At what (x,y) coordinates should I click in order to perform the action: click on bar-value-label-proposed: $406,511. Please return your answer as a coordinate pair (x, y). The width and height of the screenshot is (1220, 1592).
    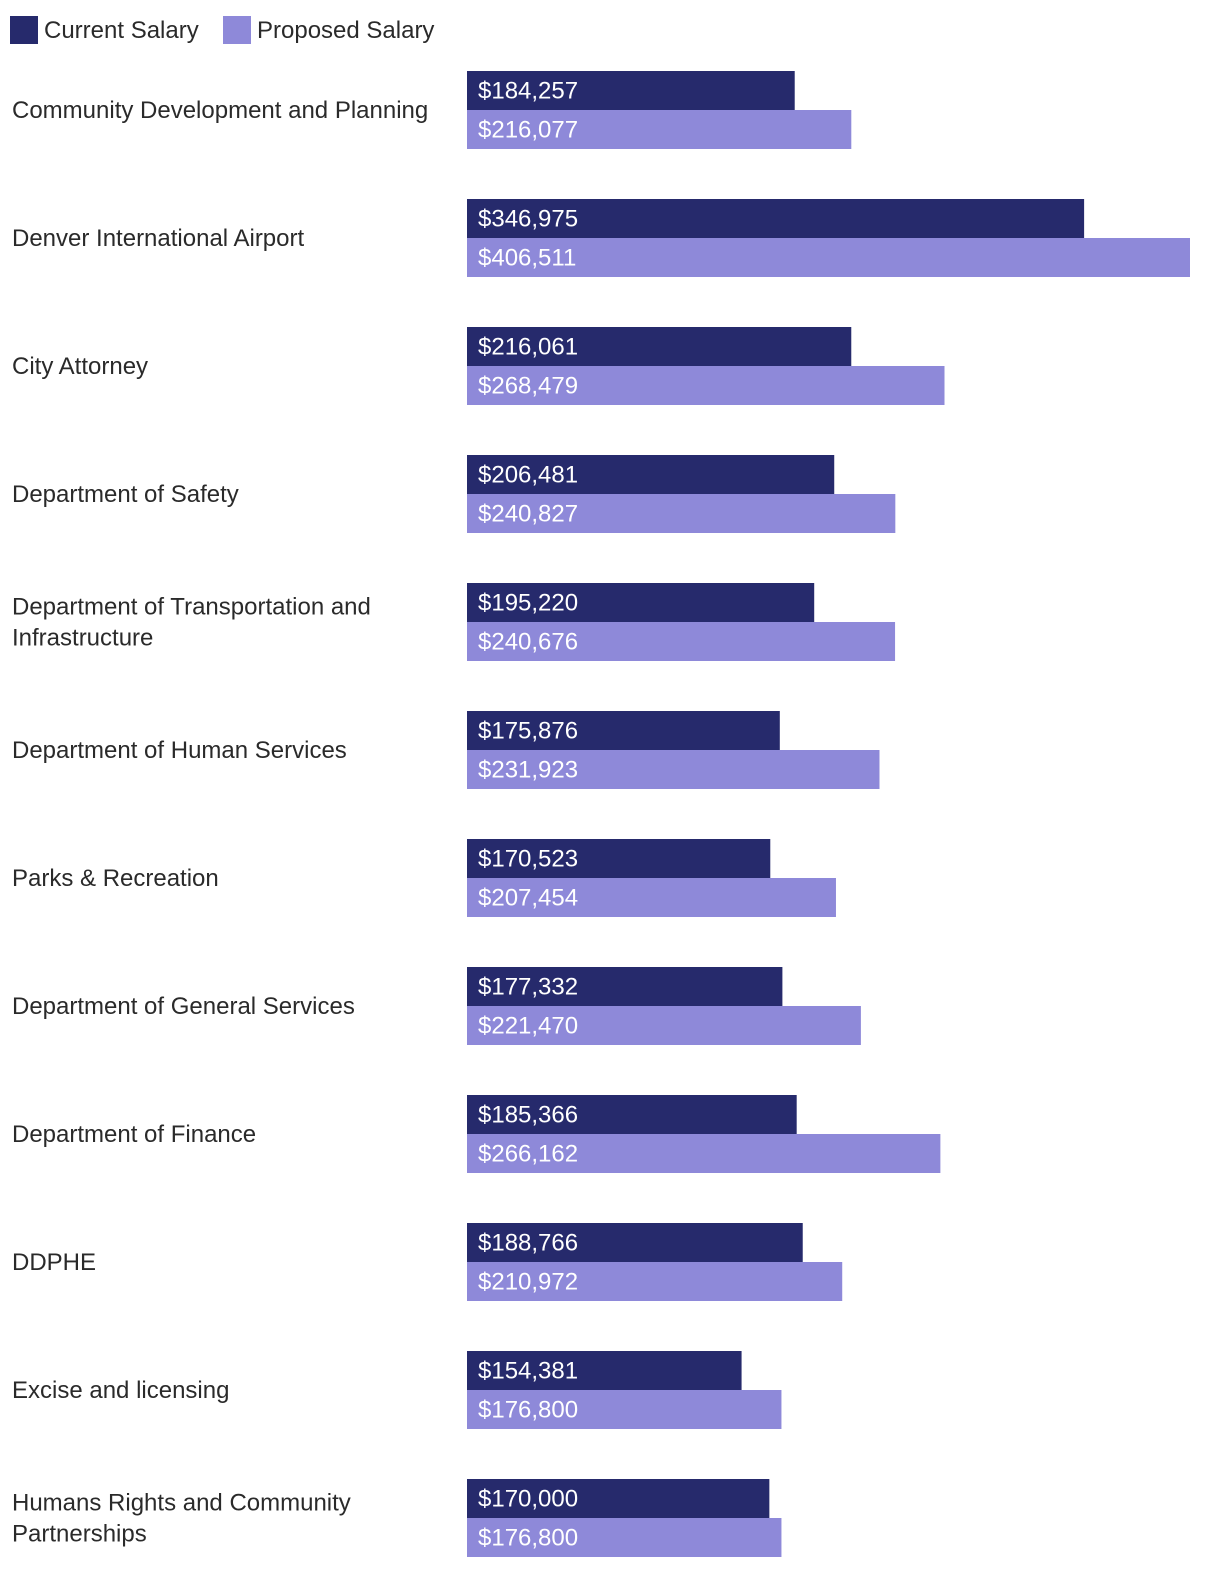
    Looking at the image, I should click on (527, 258).